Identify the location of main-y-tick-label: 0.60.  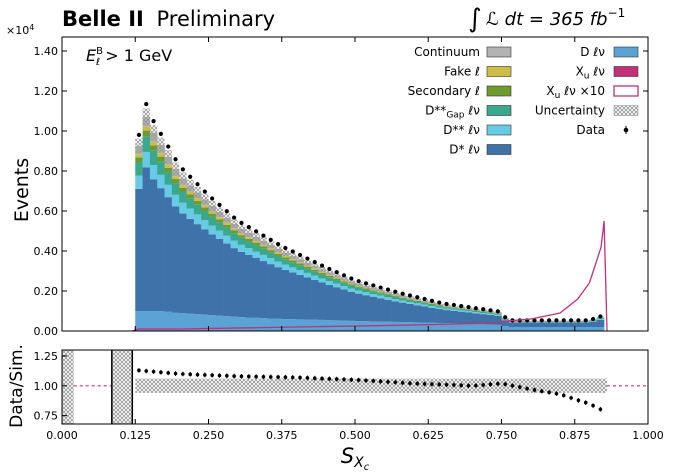
(46, 211).